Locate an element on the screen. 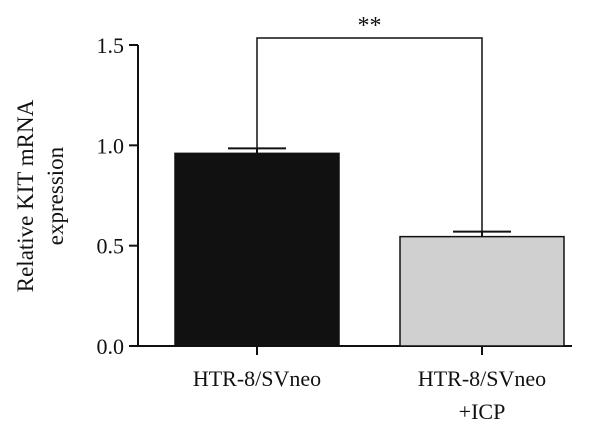 The image size is (600, 438). y-axis: 0.0 0.5 1.0 1.5 is located at coordinates (118, 196).